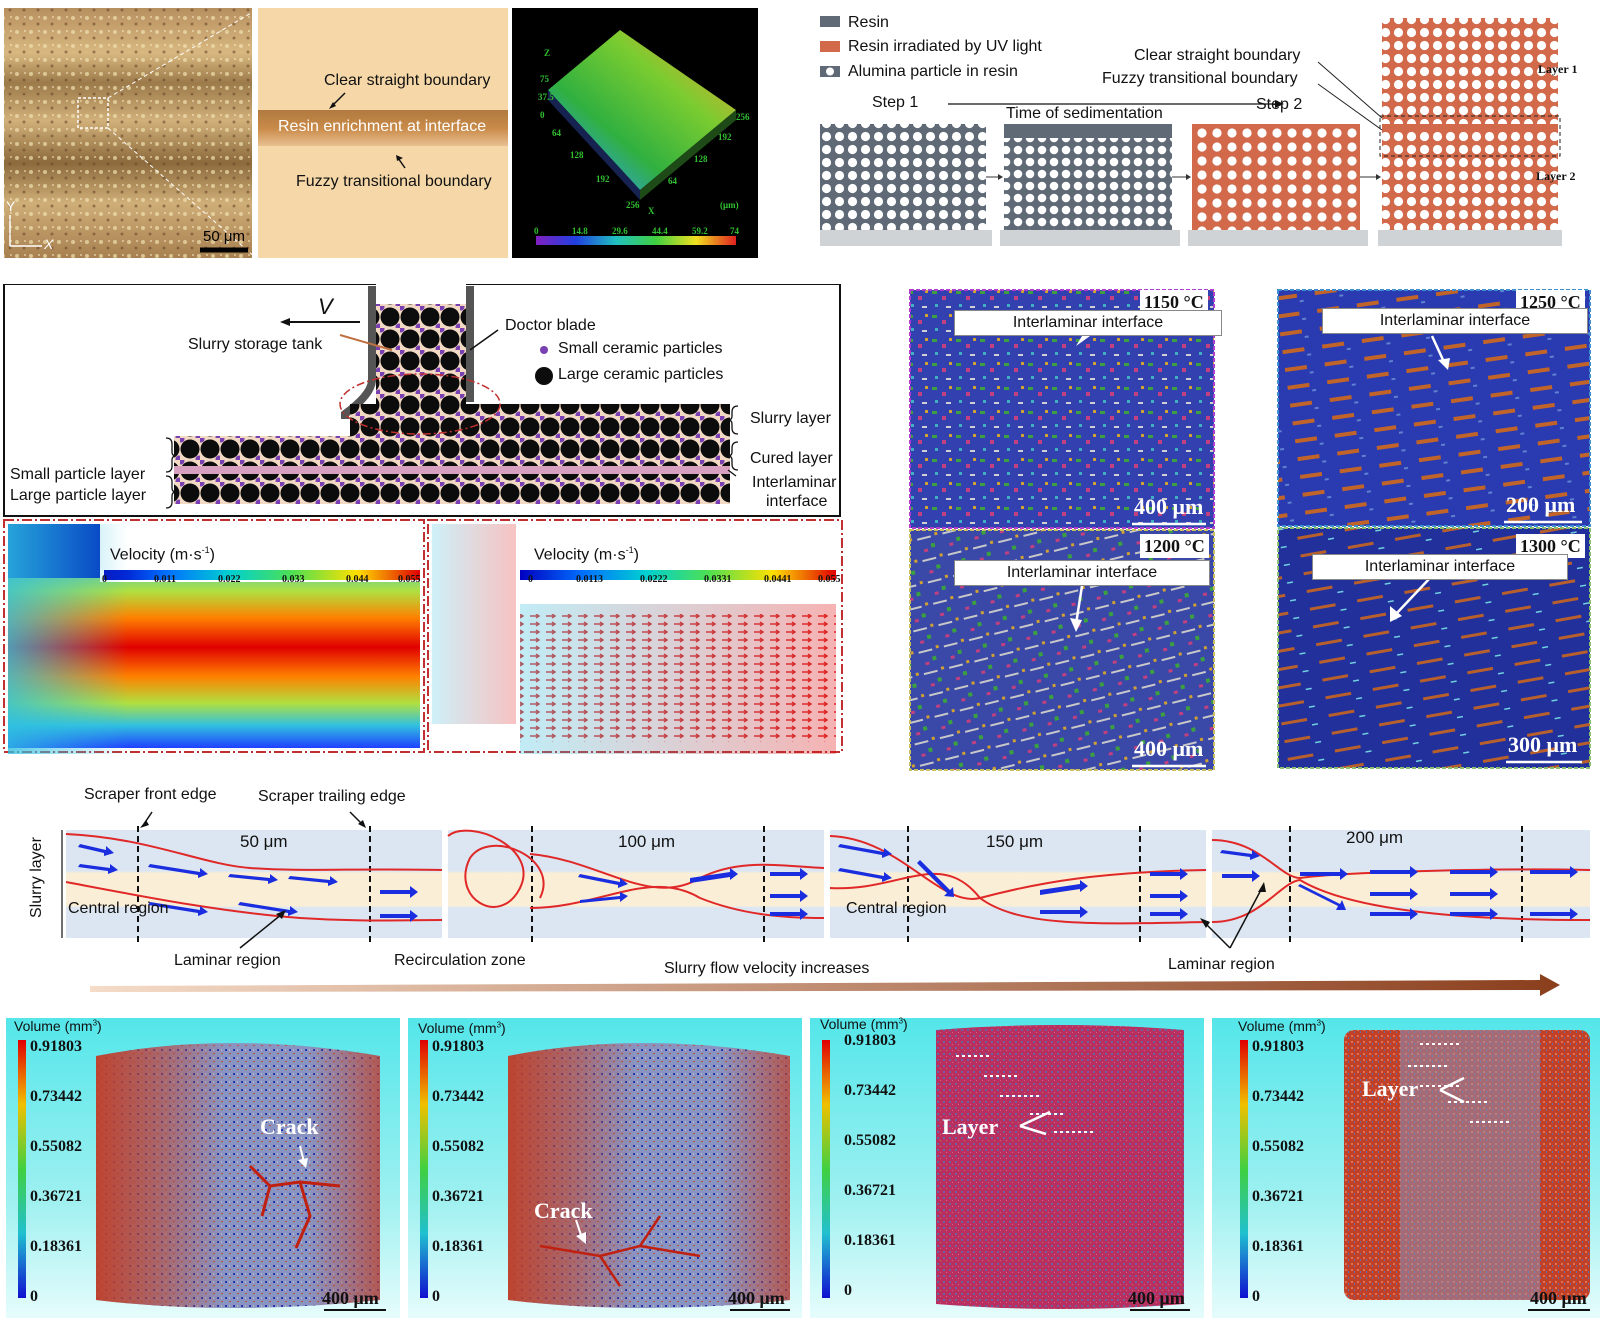 The width and height of the screenshot is (1600, 1333). Describe the element at coordinates (830, 46) in the screenshot. I see `legend-swatch-uv` at that location.